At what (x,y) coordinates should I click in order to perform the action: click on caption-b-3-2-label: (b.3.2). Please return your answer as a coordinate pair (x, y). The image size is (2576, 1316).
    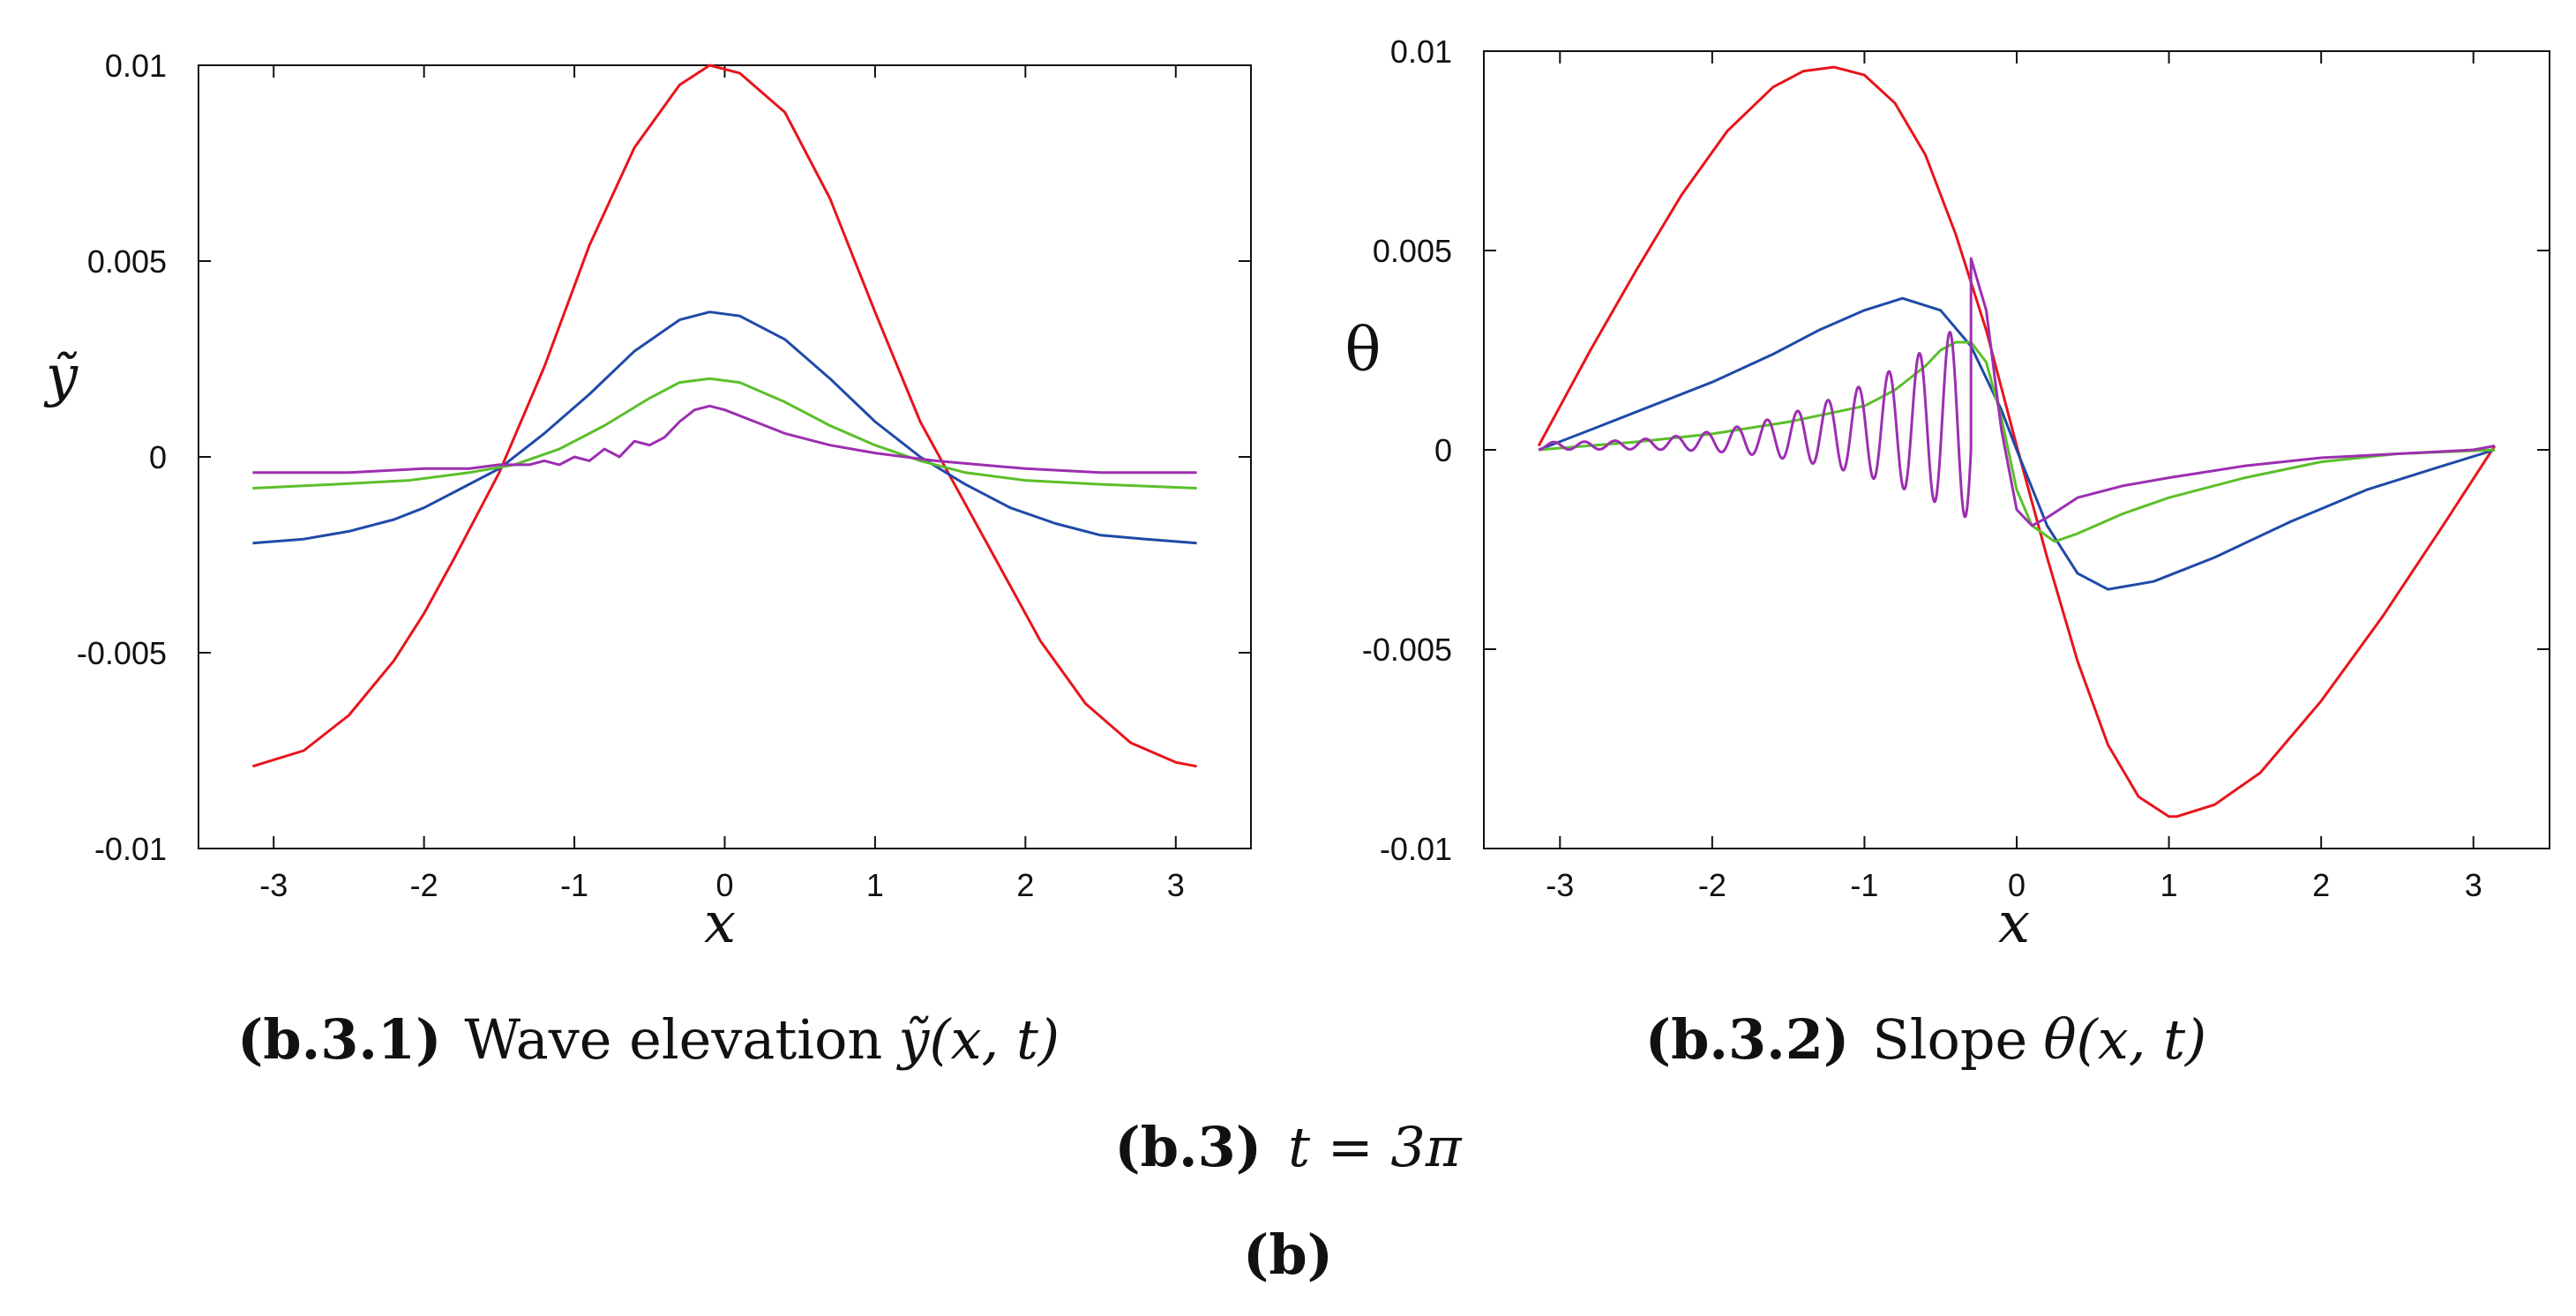
    Looking at the image, I should click on (1747, 1039).